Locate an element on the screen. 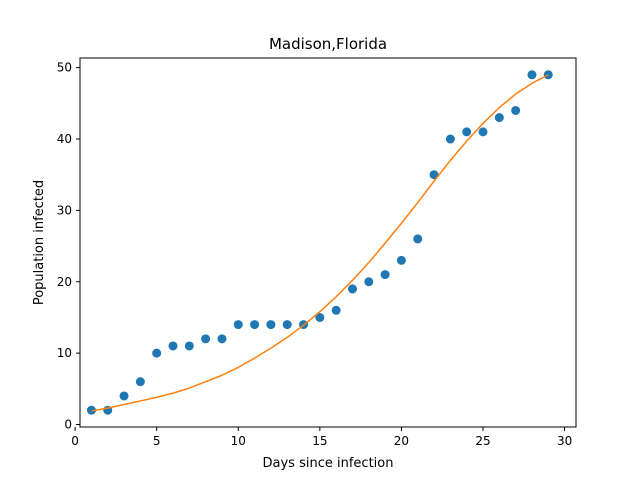 The width and height of the screenshot is (640, 480). y-axis: 0 10 20 30 40 50 is located at coordinates (68, 246).